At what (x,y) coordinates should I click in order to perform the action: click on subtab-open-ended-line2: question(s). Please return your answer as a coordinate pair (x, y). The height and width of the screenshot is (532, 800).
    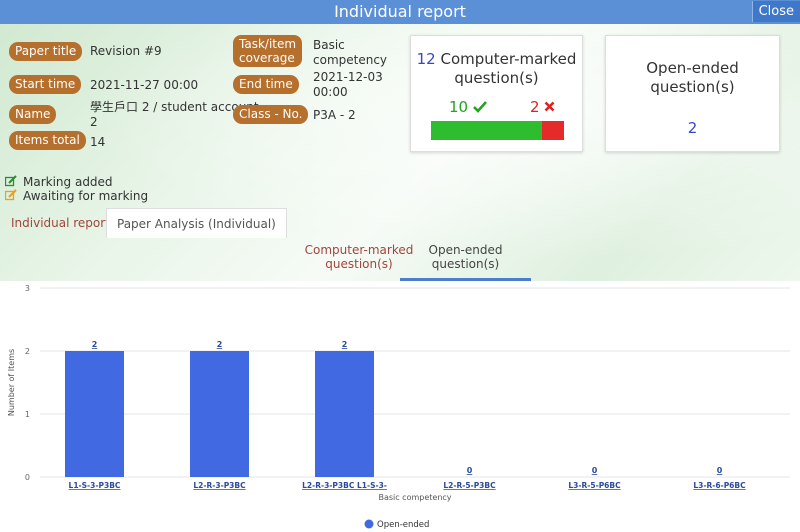
    Looking at the image, I should click on (465, 264).